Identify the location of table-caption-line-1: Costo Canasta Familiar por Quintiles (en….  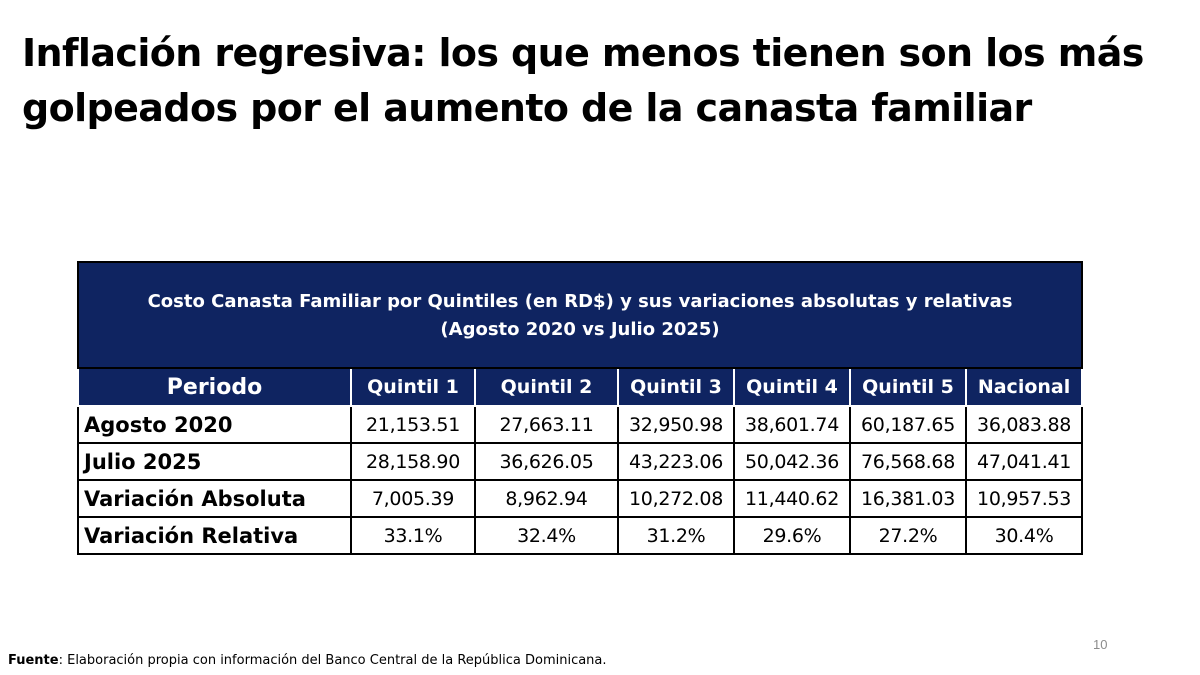
(580, 301).